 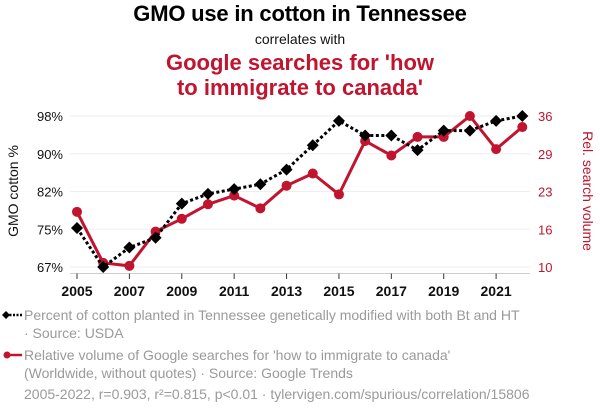 What do you see at coordinates (300, 13) in the screenshot?
I see `chart-title: GMO use in cotton in Tennessee` at bounding box center [300, 13].